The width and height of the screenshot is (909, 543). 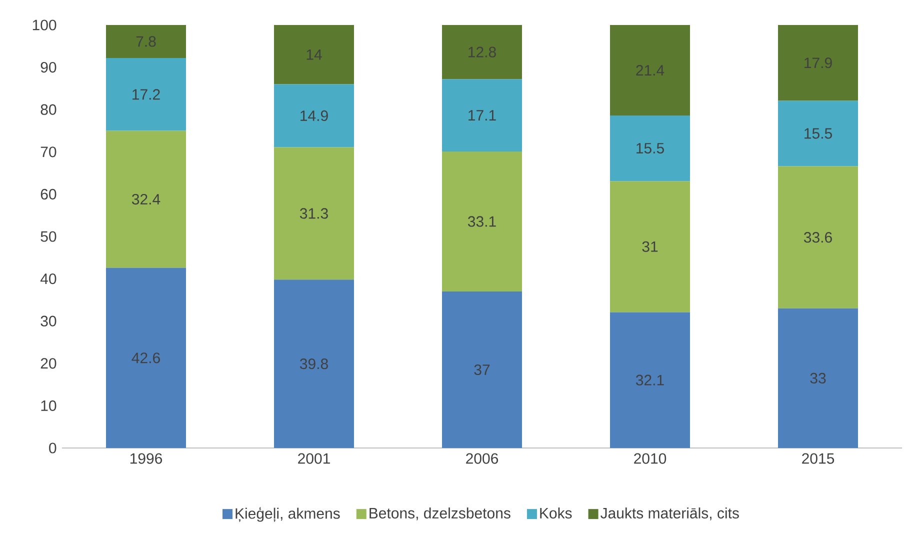 I want to click on y-tick-label: 90, so click(x=48, y=67).